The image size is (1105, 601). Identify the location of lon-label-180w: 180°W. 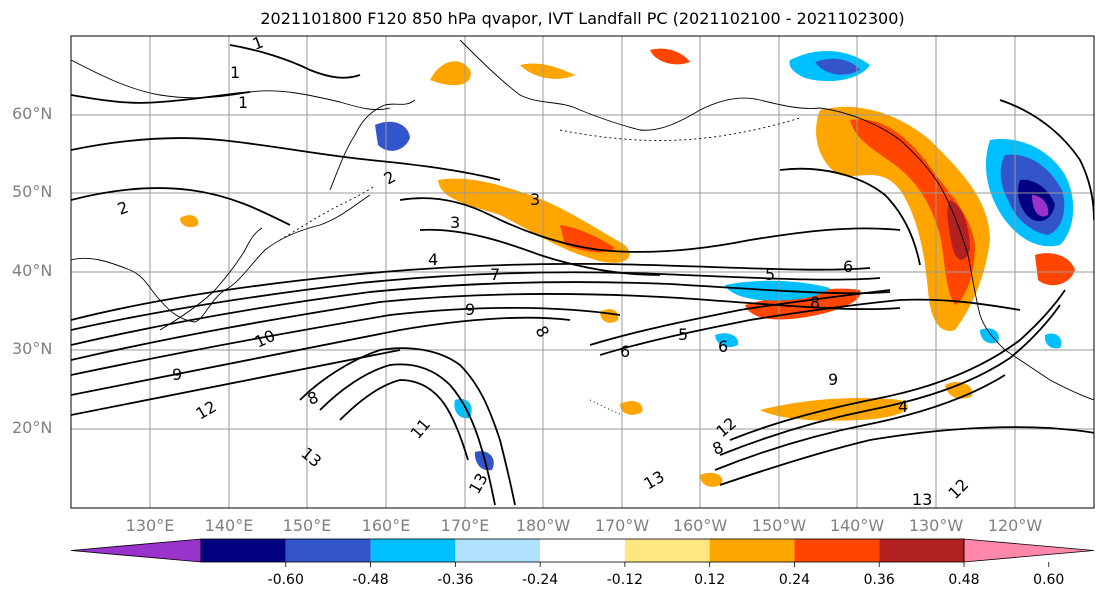
(543, 525).